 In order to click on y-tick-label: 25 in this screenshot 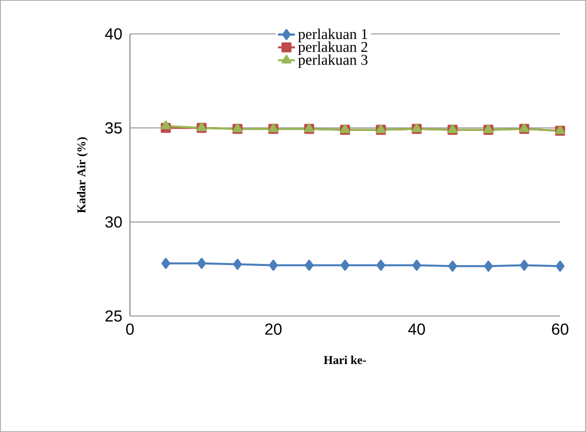, I will do `click(113, 316)`.